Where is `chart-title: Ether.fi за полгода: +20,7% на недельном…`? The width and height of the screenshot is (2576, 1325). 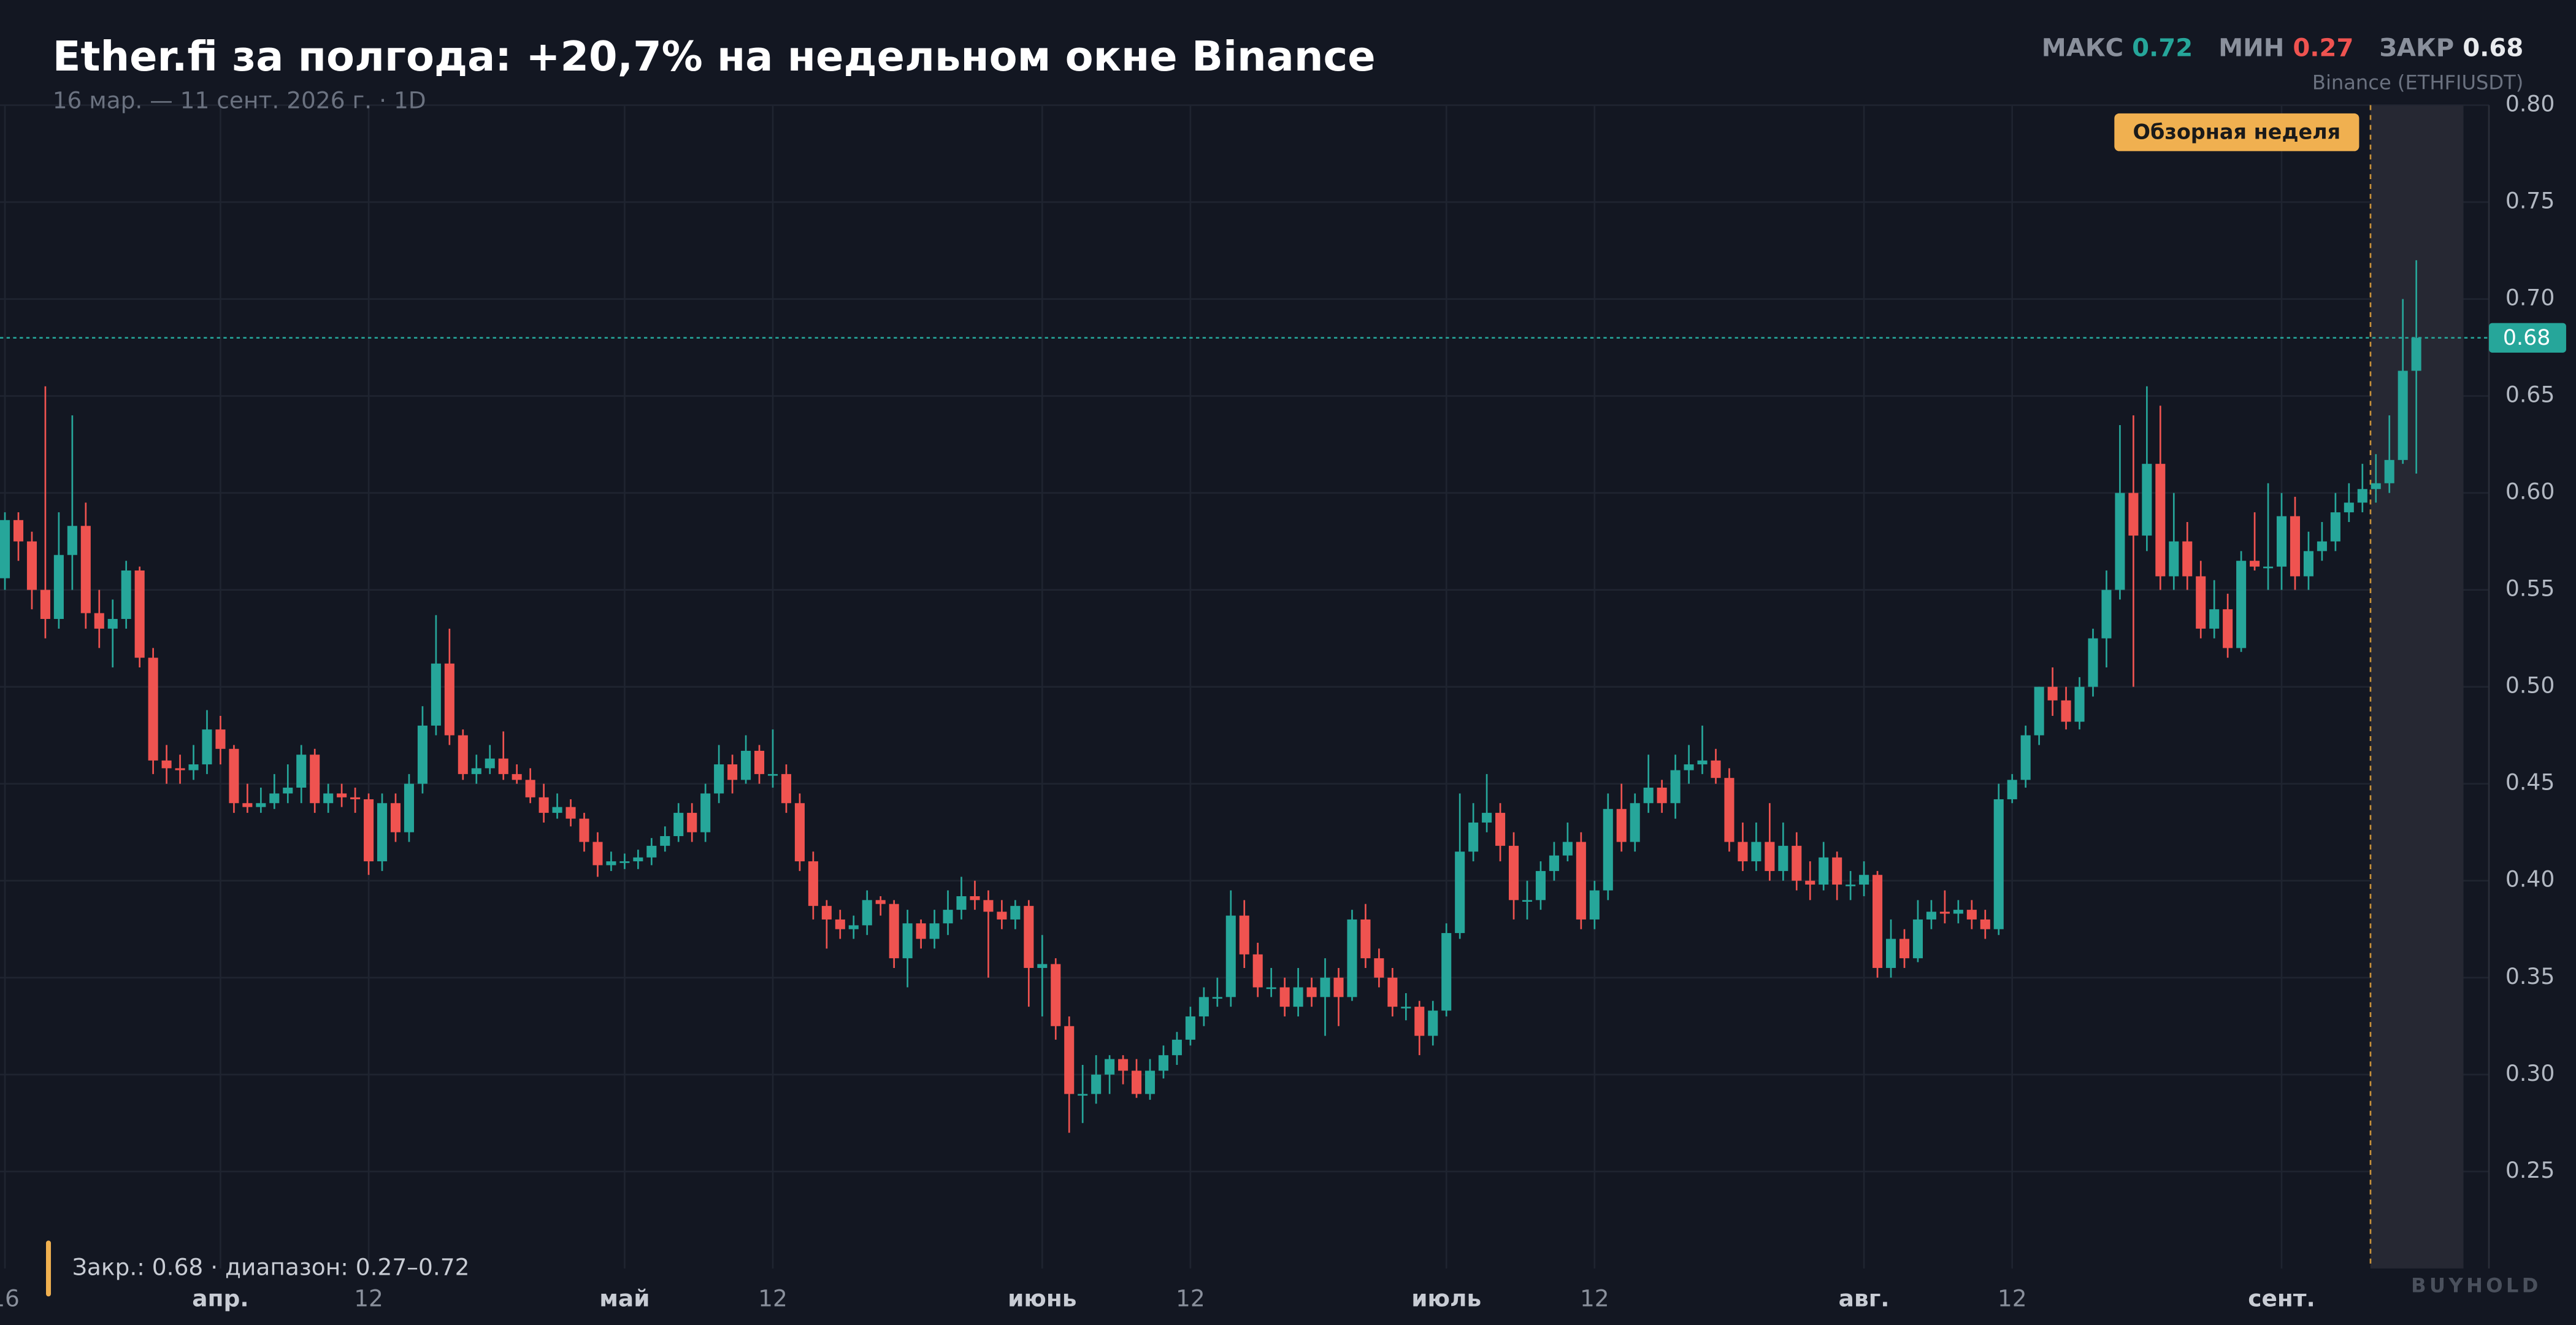
chart-title: Ether.fi за полгода: +20,7% на недельном… is located at coordinates (714, 56).